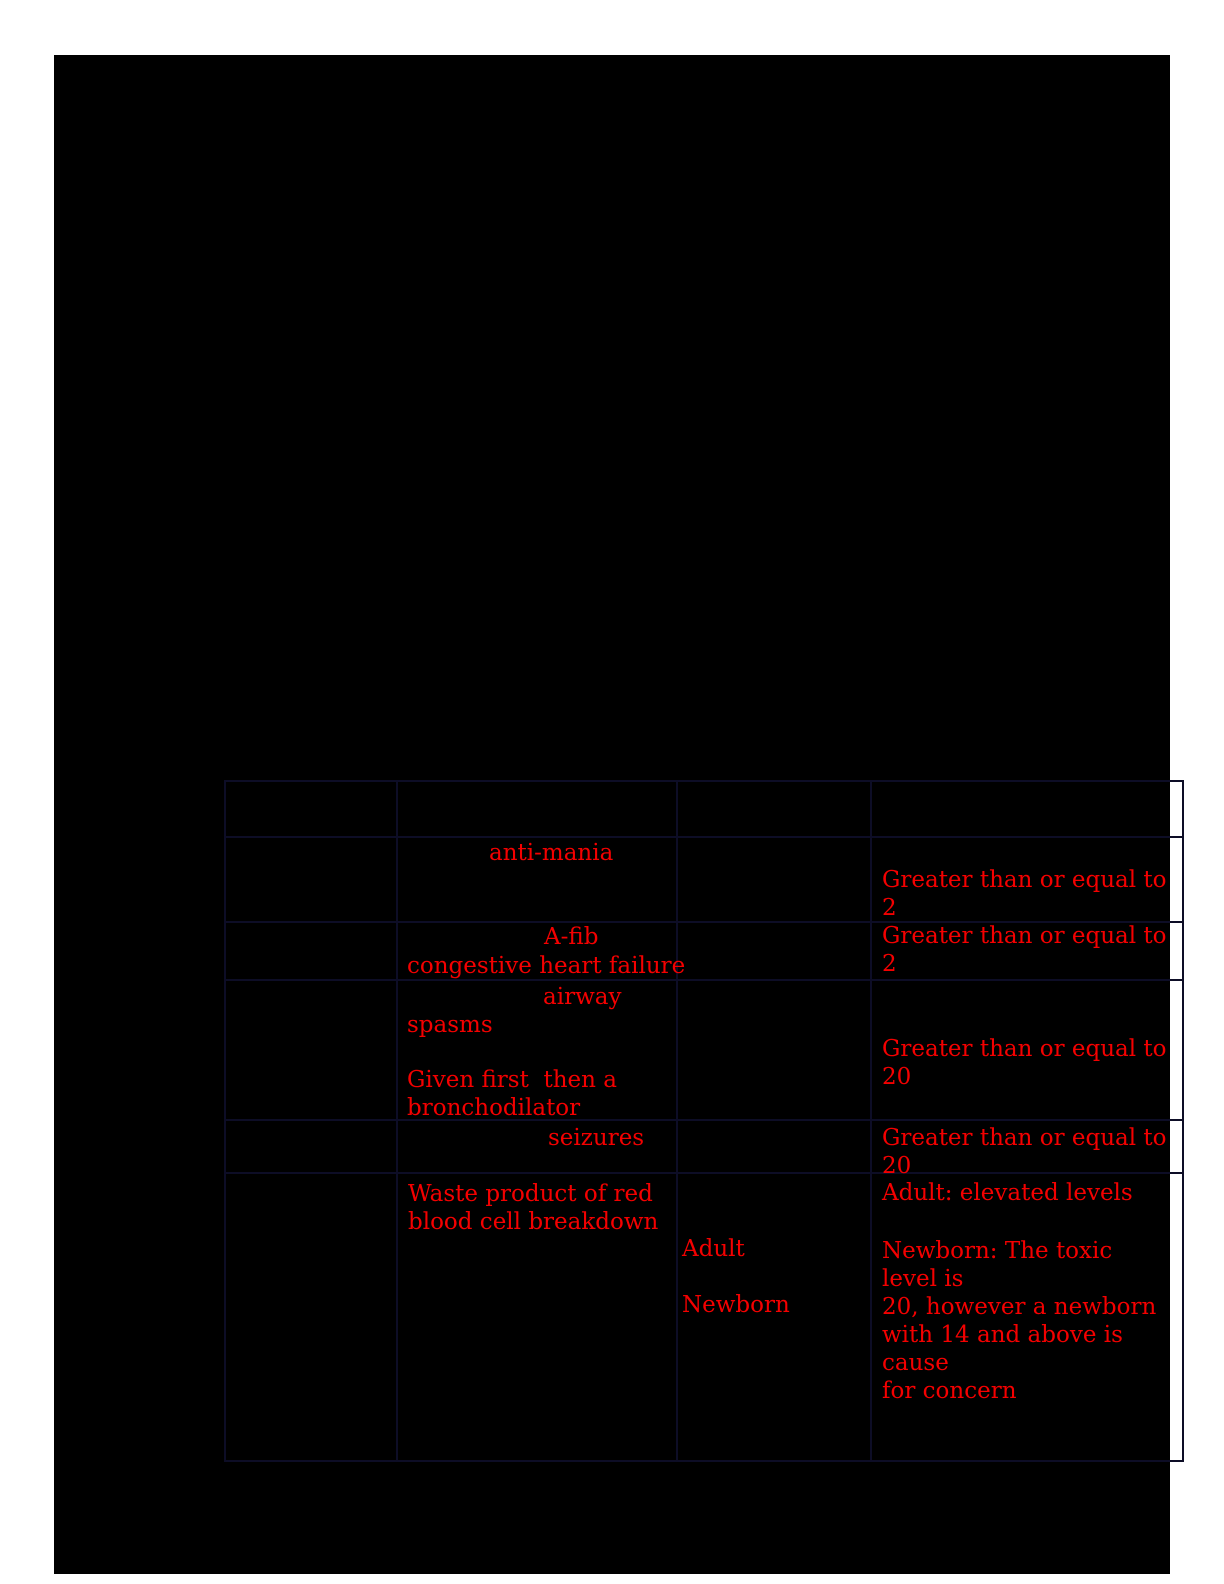 The height and width of the screenshot is (1584, 1224). I want to click on cell-text-a-fib: A-fib, so click(571, 937).